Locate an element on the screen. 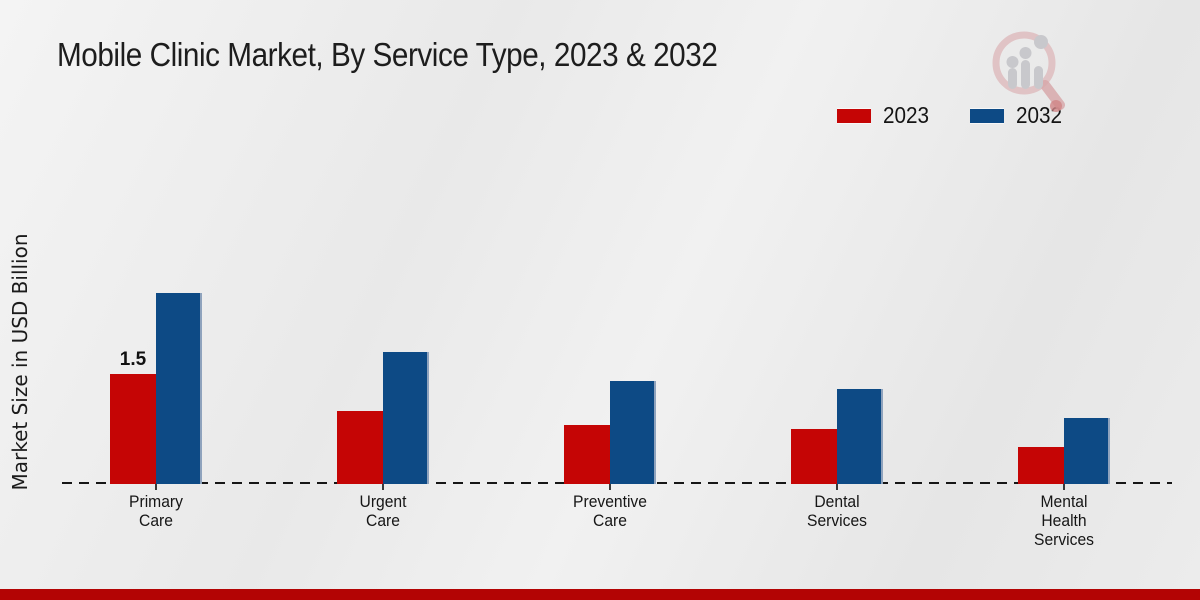 Image resolution: width=1200 pixels, height=600 pixels. x-axis-tick-primary-care is located at coordinates (156, 487).